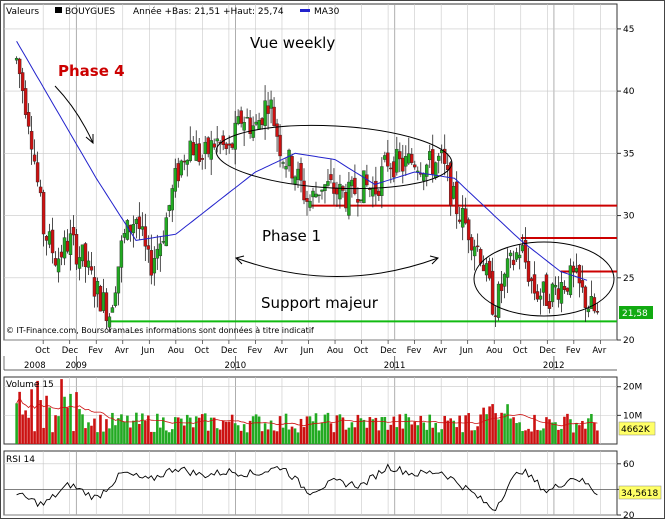  I want to click on volume-badge, so click(637, 428).